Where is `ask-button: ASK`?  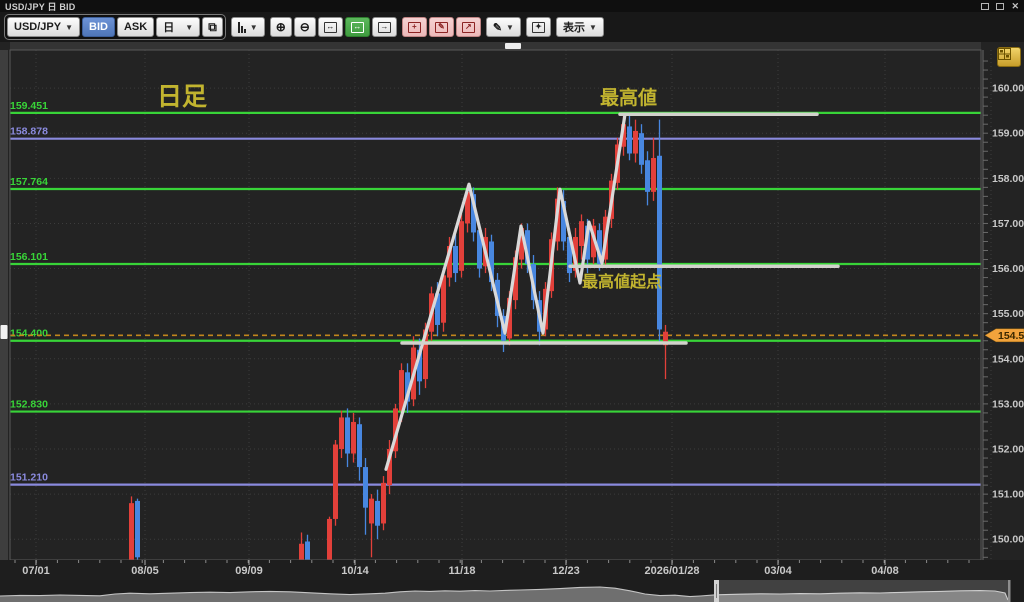 ask-button: ASK is located at coordinates (135, 27).